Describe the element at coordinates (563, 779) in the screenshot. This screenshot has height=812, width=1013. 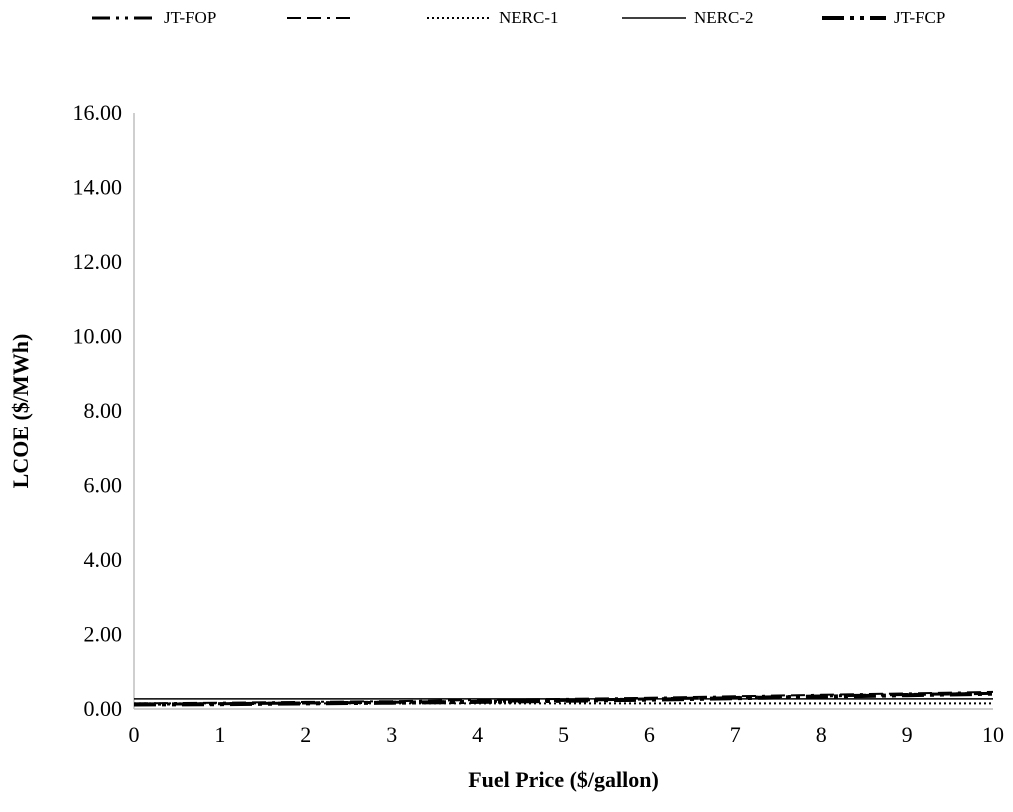
I see `x-axis-title: Fuel Price ($/gallon)` at that location.